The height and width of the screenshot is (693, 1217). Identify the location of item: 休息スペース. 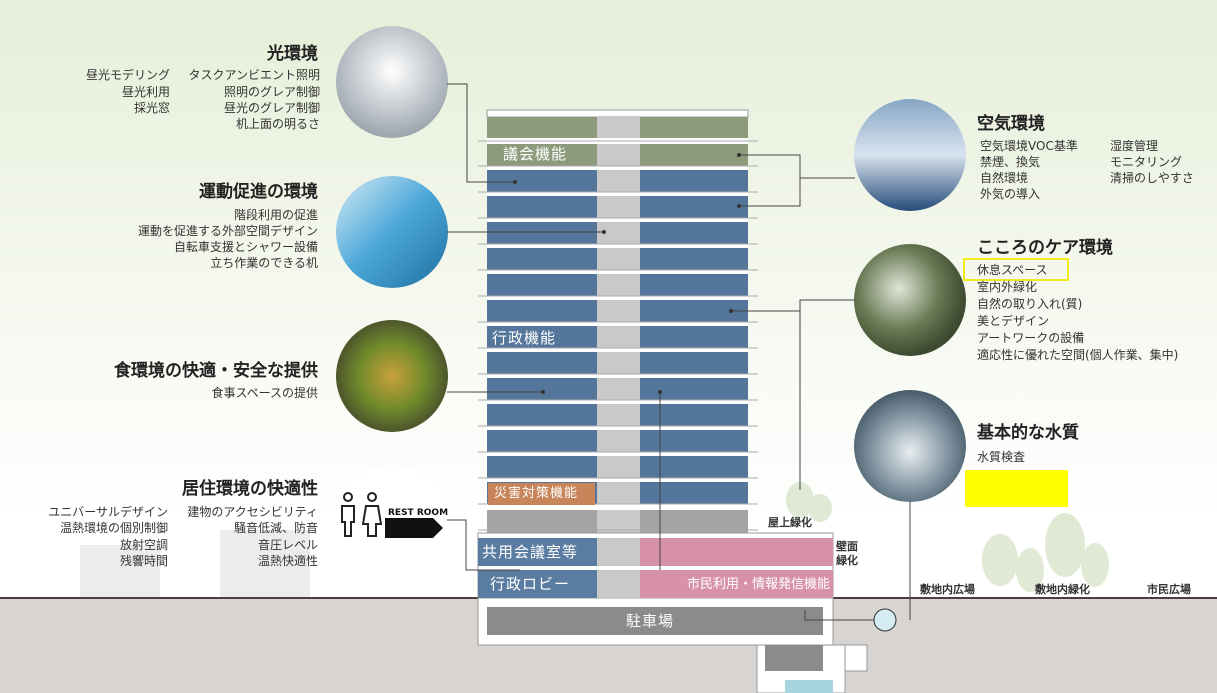
(1012, 270).